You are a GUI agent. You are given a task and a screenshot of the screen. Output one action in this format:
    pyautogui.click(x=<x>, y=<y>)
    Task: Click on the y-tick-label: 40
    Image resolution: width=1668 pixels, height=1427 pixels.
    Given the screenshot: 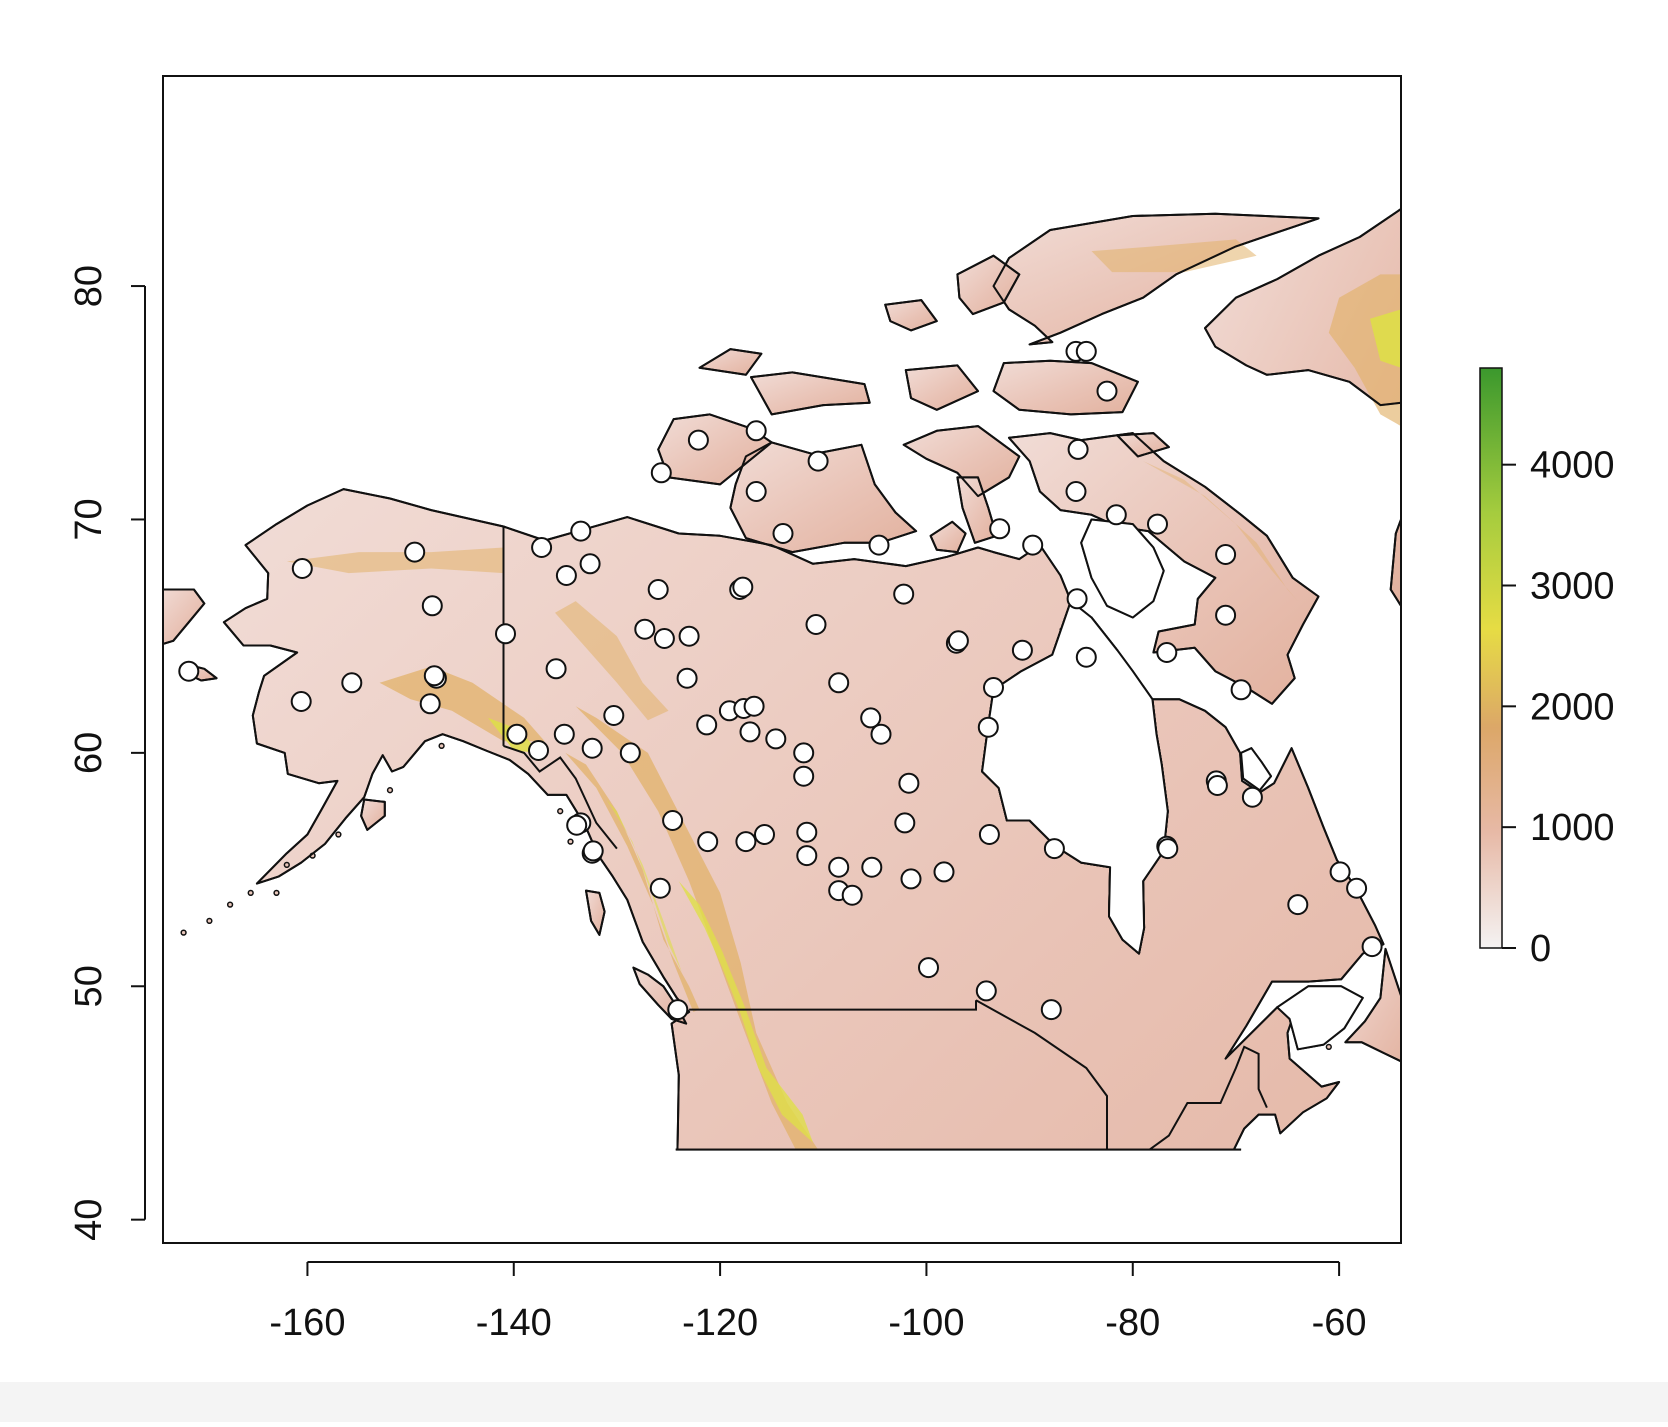 What is the action you would take?
    pyautogui.click(x=89, y=1220)
    